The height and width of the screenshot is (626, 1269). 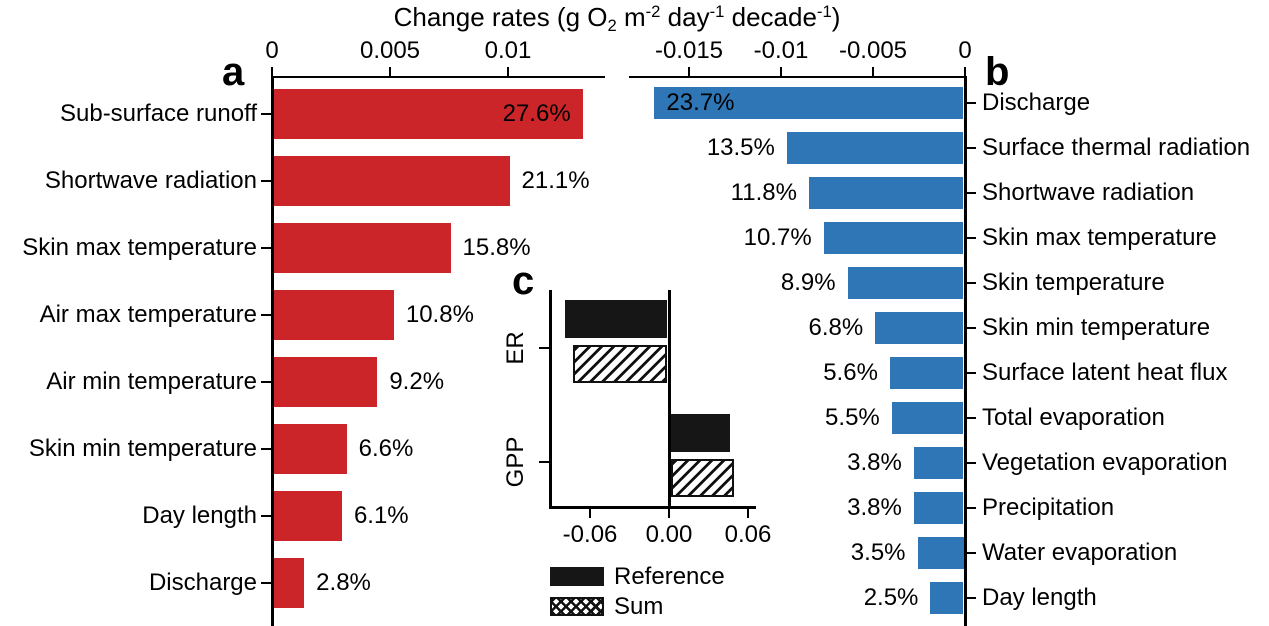 What do you see at coordinates (639, 607) in the screenshot?
I see `legend-label-sum: Sum` at bounding box center [639, 607].